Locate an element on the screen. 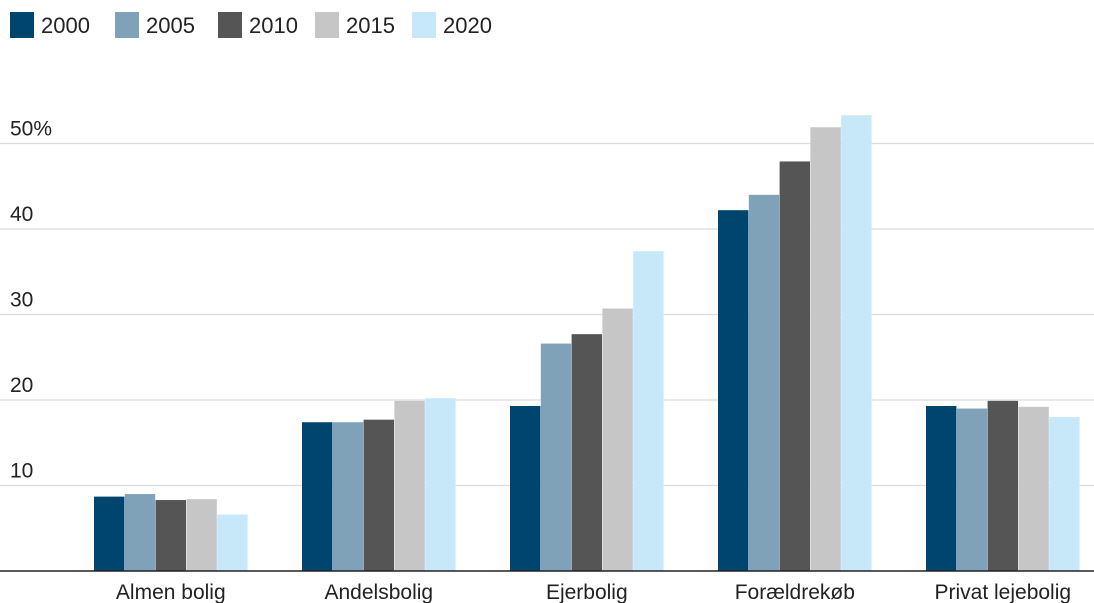 This screenshot has width=1094, height=603. legend: 2000 2005 2010 2015 2020 is located at coordinates (251, 25).